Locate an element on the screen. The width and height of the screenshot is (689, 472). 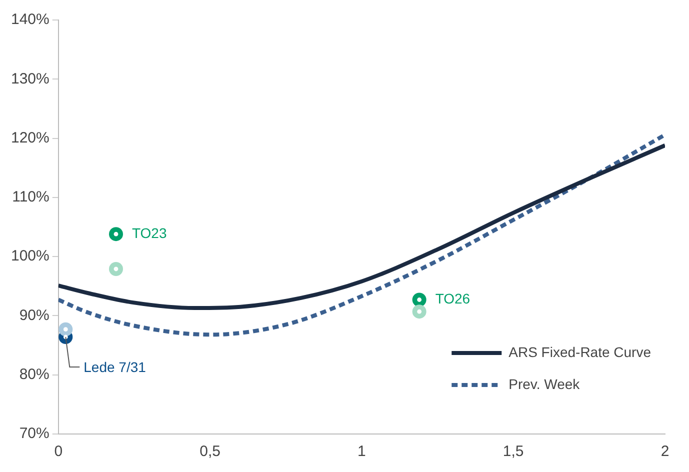
x-tick-label: 0 is located at coordinates (58, 451).